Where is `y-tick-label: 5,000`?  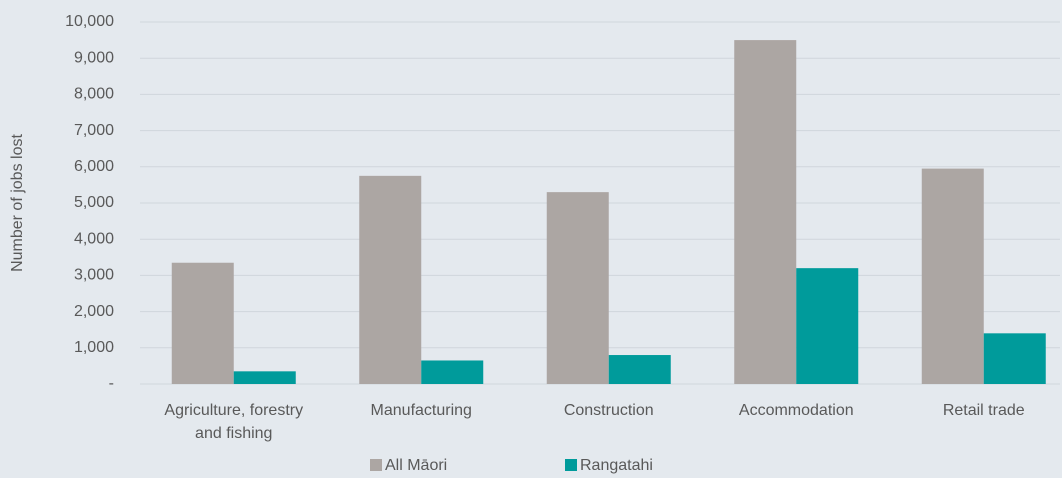 y-tick-label: 5,000 is located at coordinates (94, 202).